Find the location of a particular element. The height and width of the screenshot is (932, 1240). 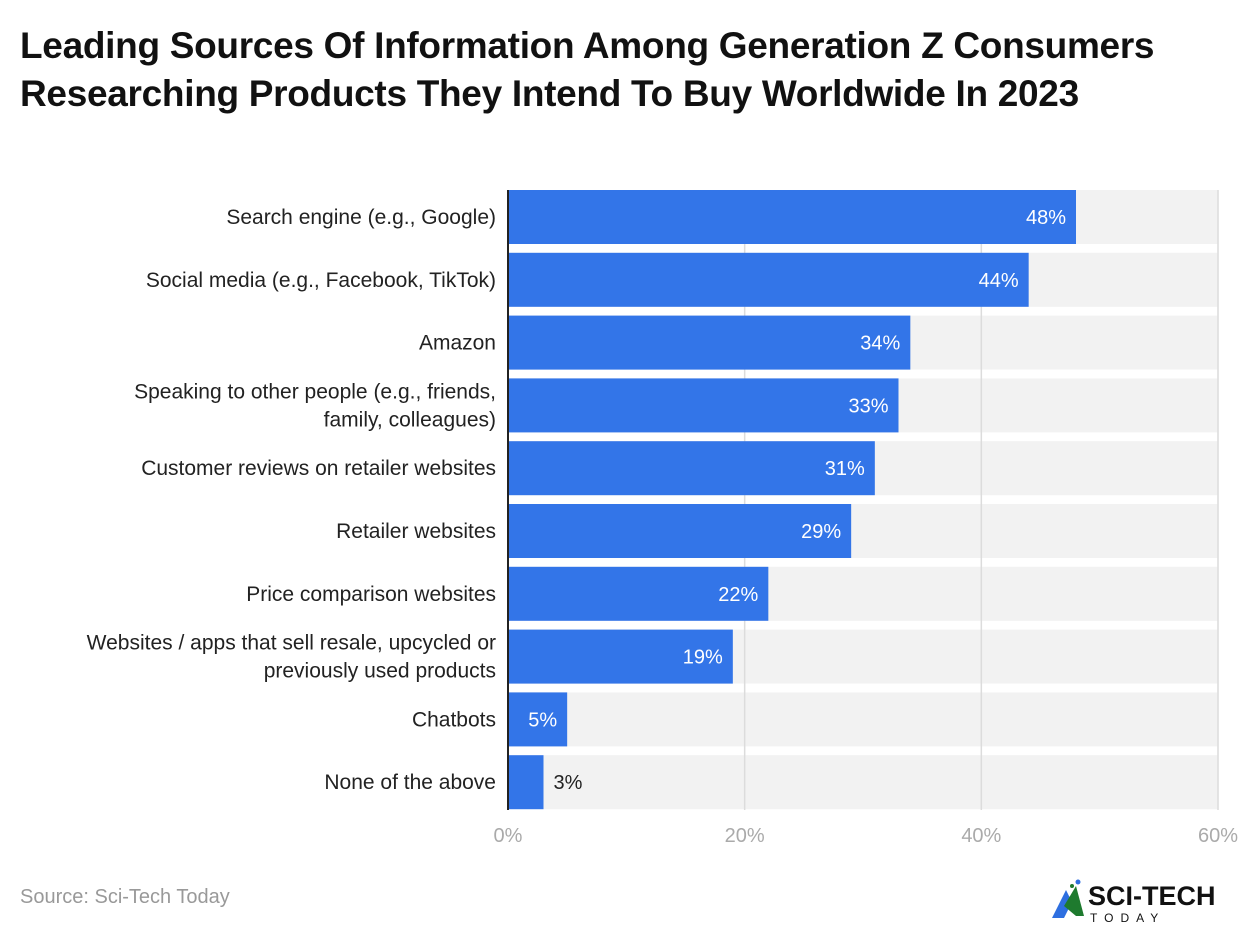

svg-text: SCI-TECH is located at coordinates (1152, 896).